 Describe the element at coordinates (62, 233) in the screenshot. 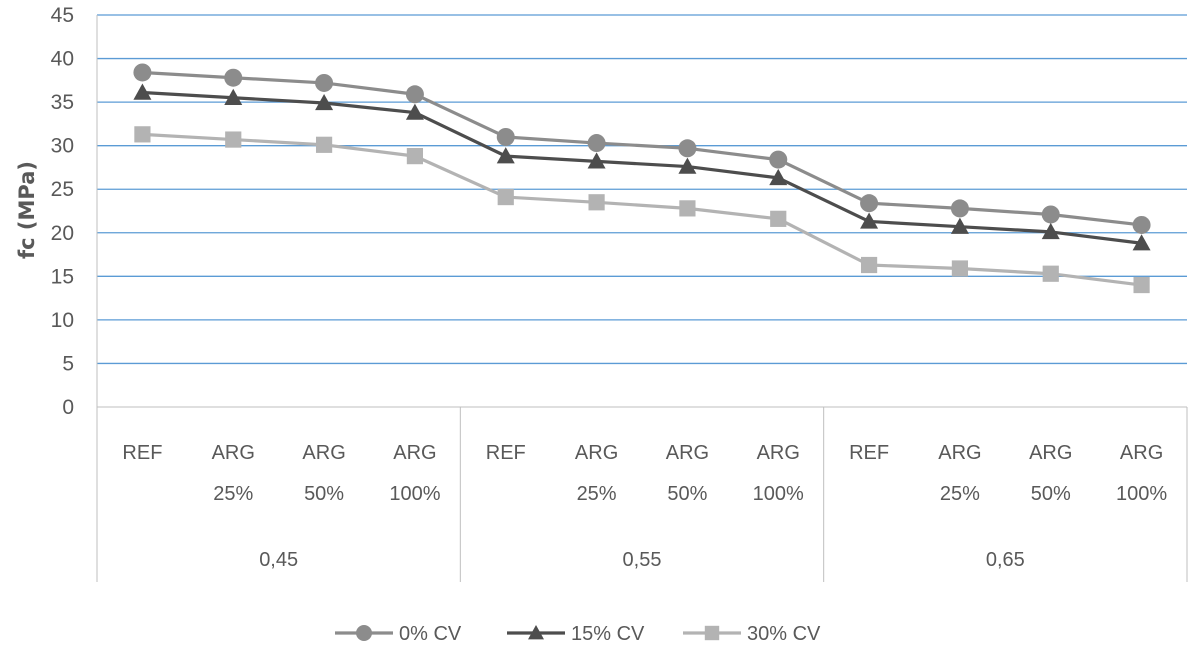

I see `y-tick-label: 20` at that location.